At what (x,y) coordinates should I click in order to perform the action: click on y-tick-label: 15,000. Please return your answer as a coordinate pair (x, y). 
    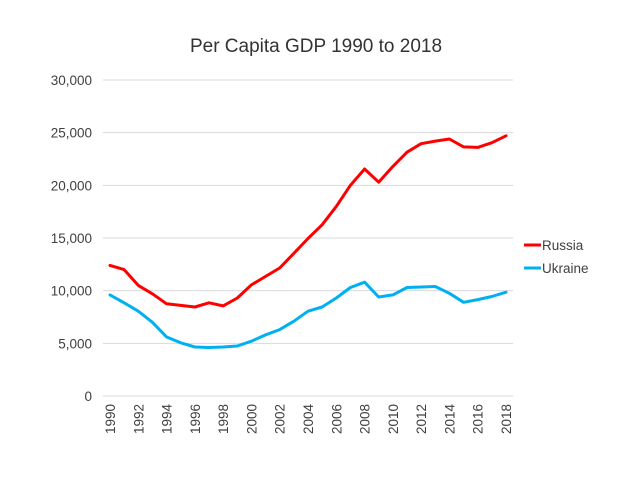
    Looking at the image, I should click on (71, 238).